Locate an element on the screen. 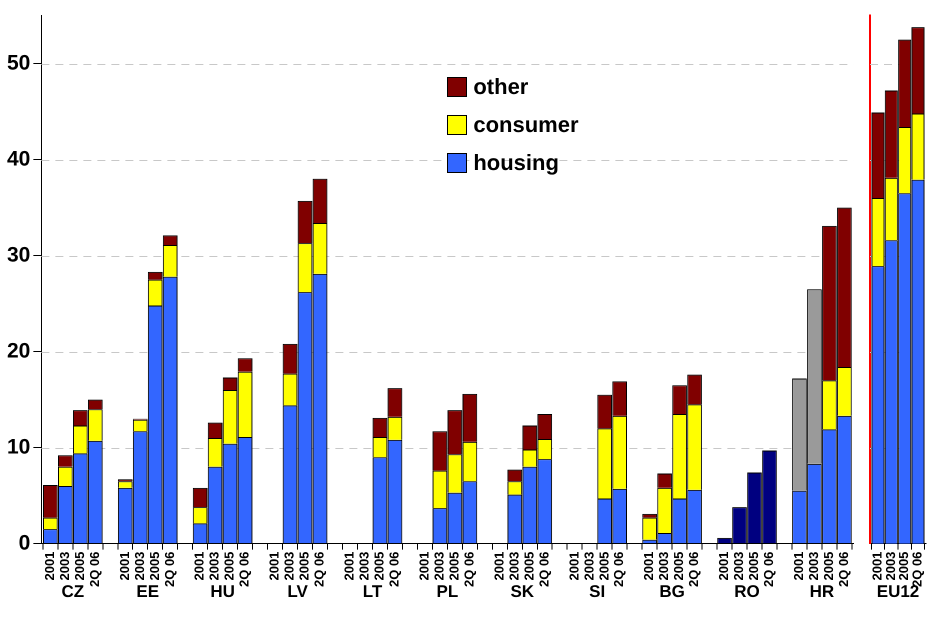 This screenshot has width=940, height=623. legend-label: other is located at coordinates (500, 87).